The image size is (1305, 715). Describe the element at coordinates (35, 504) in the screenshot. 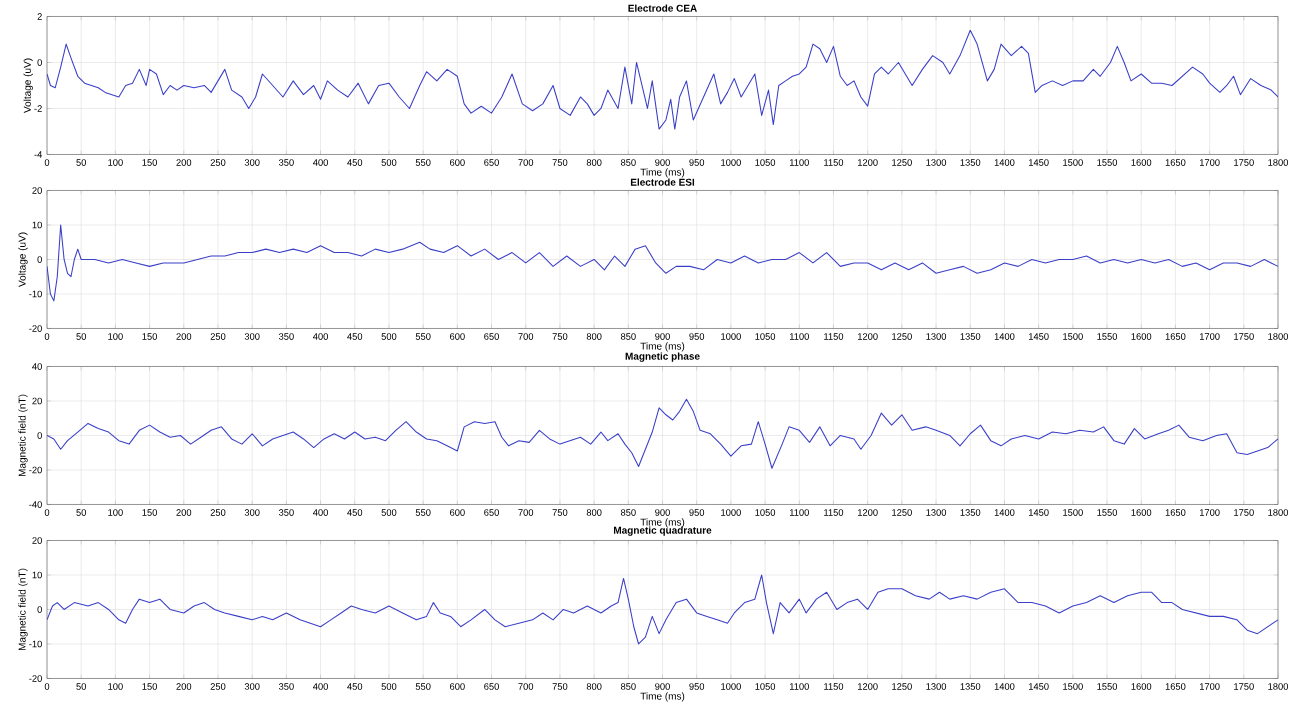

I see `y-tick-label: -40` at that location.